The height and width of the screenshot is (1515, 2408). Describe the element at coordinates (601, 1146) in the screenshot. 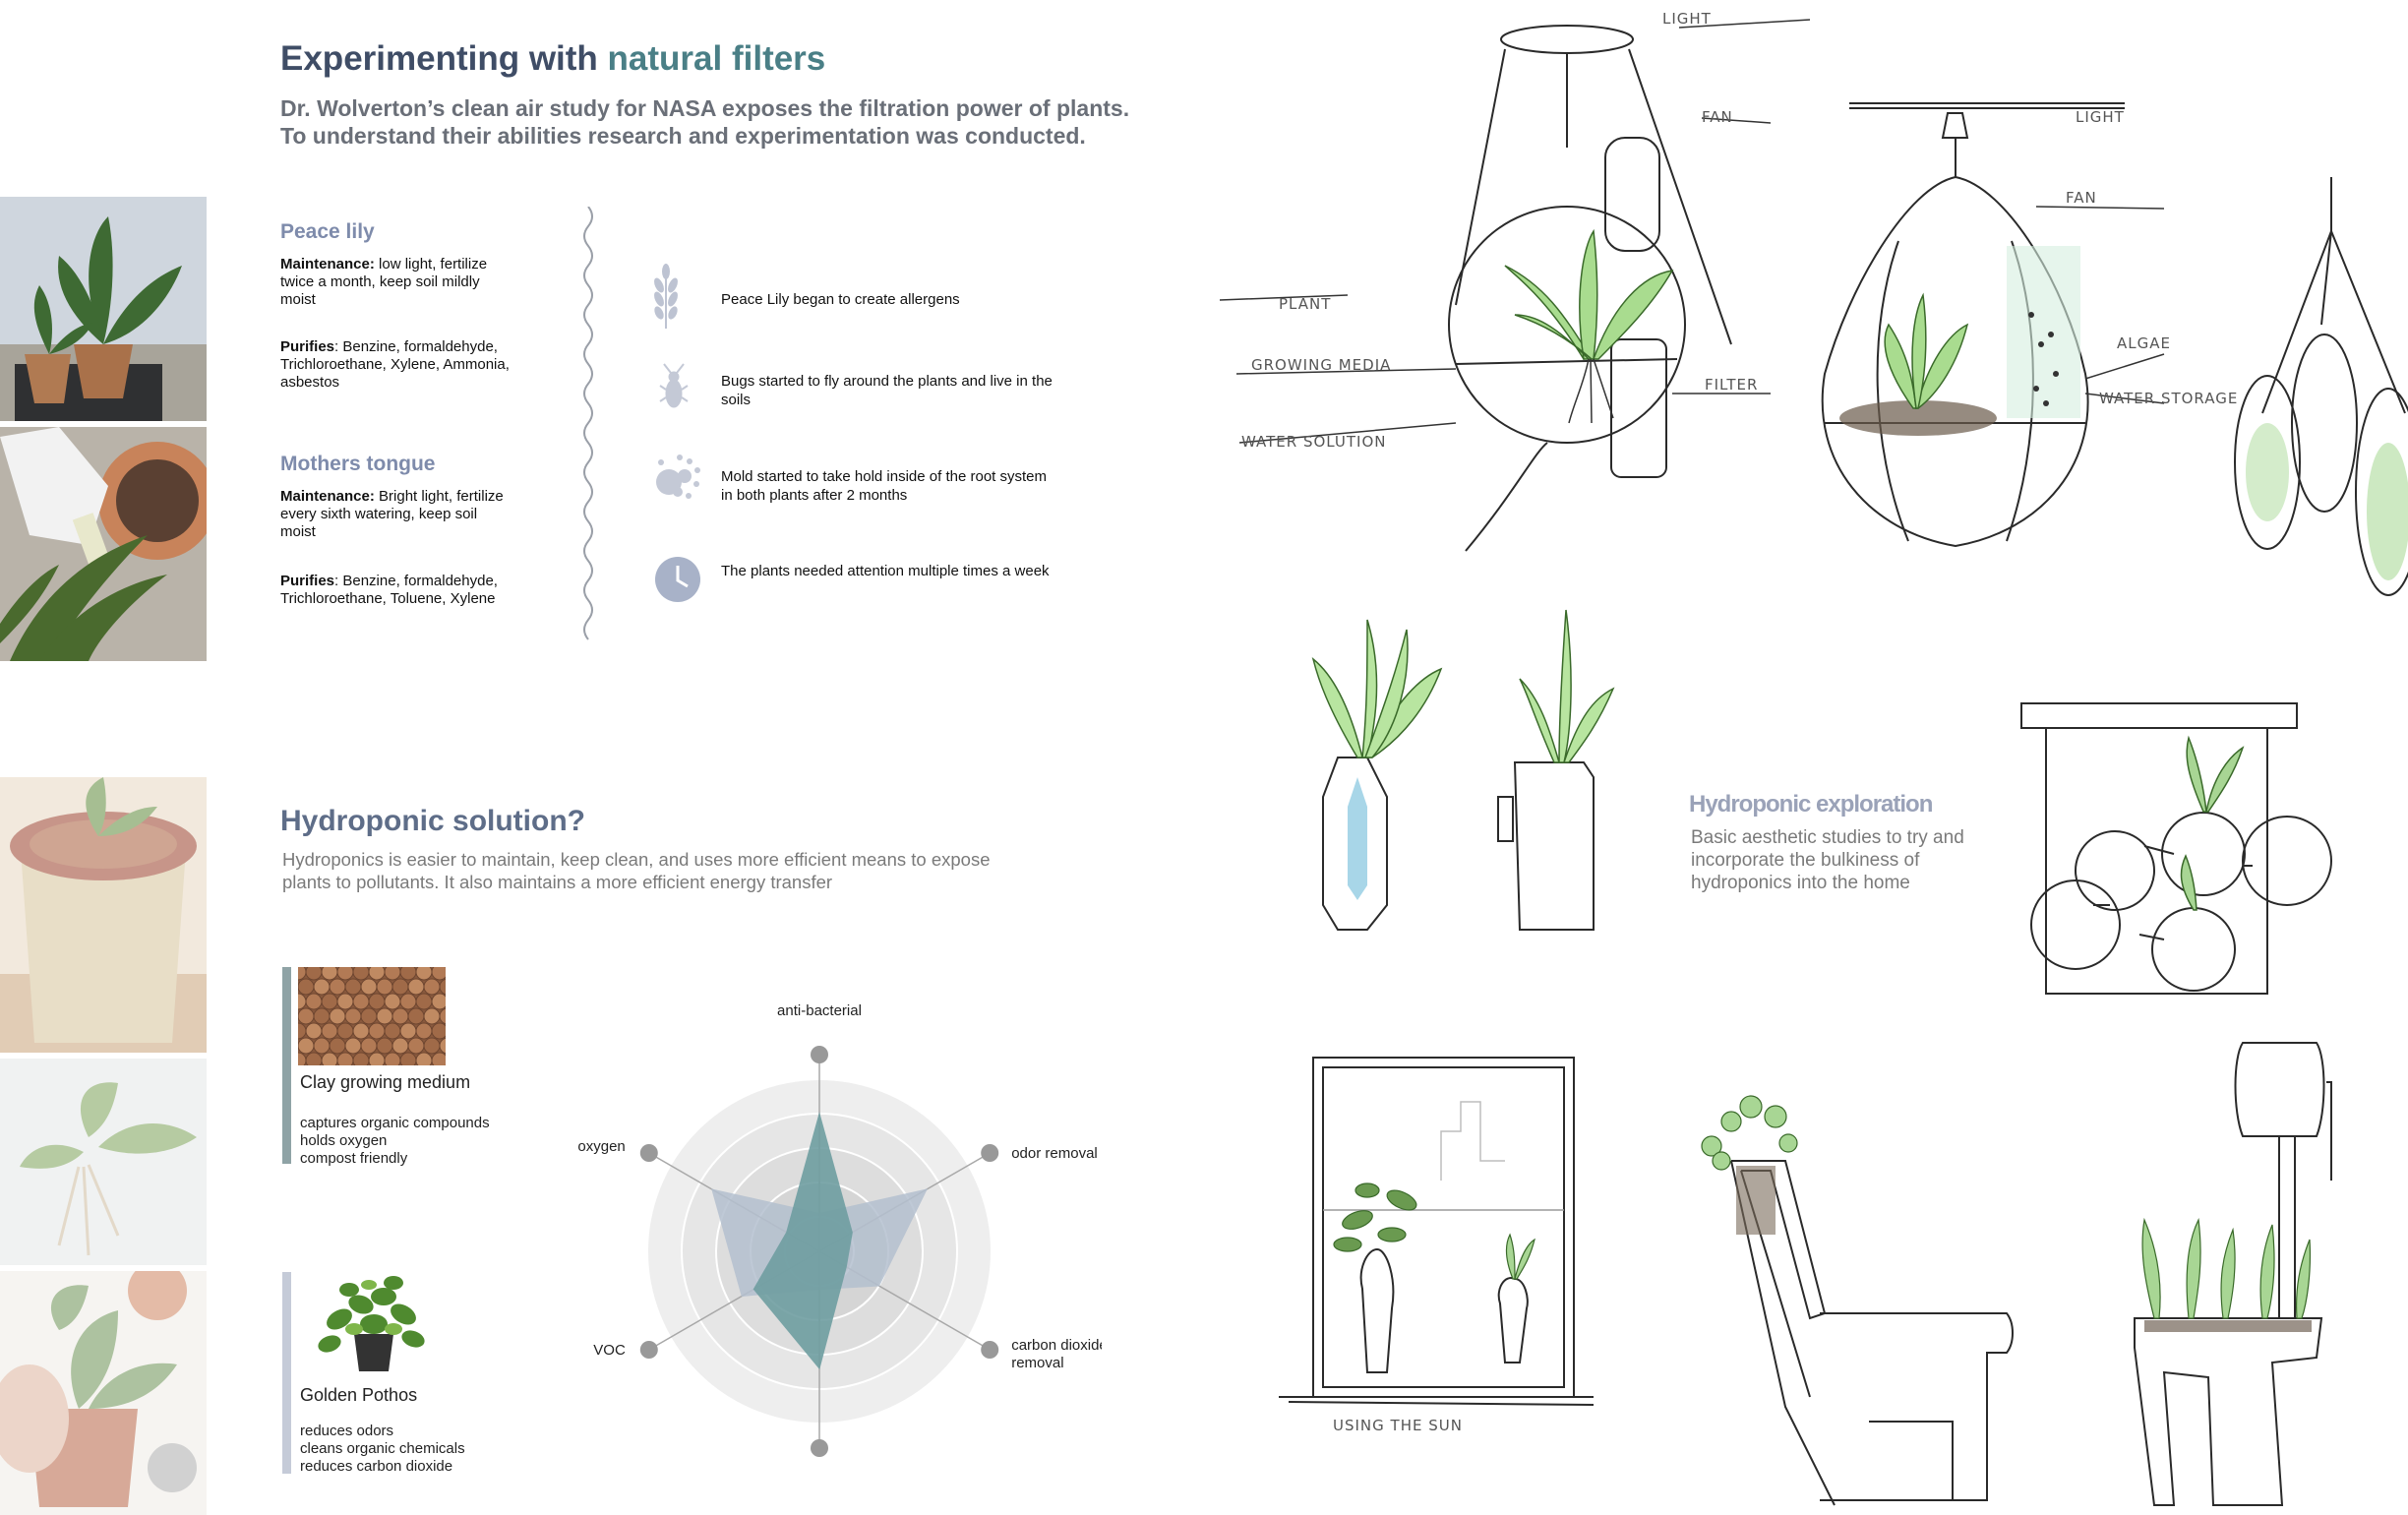

I see `radar-axis-label: oxygen` at that location.